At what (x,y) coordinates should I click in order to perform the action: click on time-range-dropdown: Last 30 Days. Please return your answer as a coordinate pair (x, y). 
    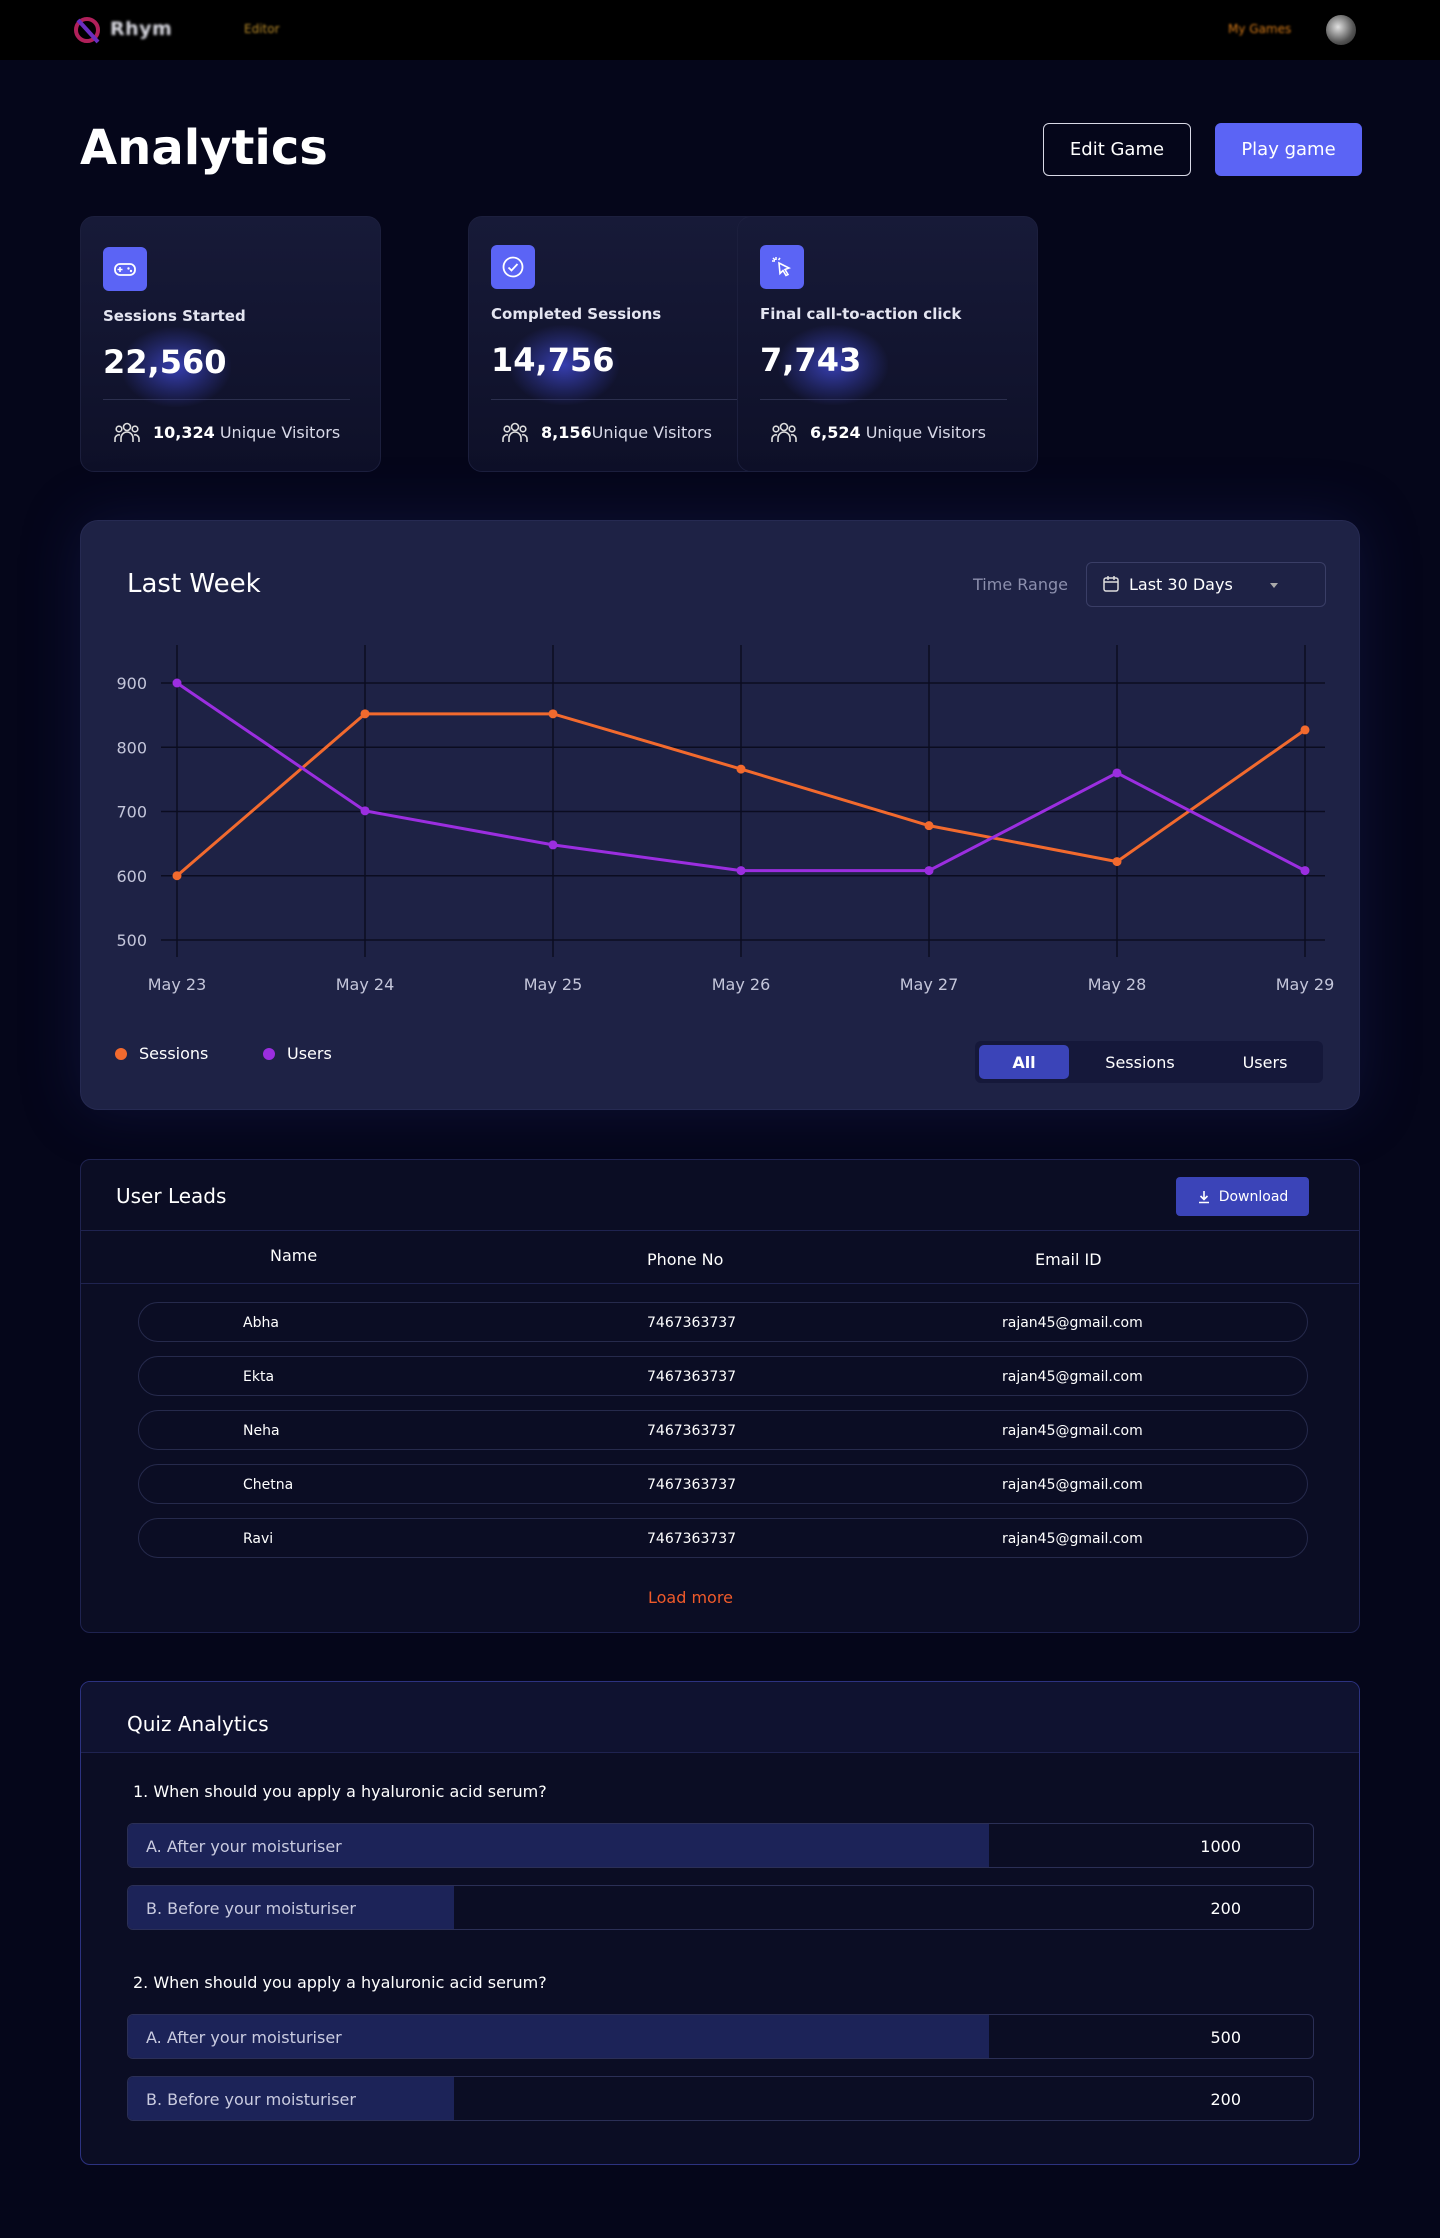
    Looking at the image, I should click on (1206, 584).